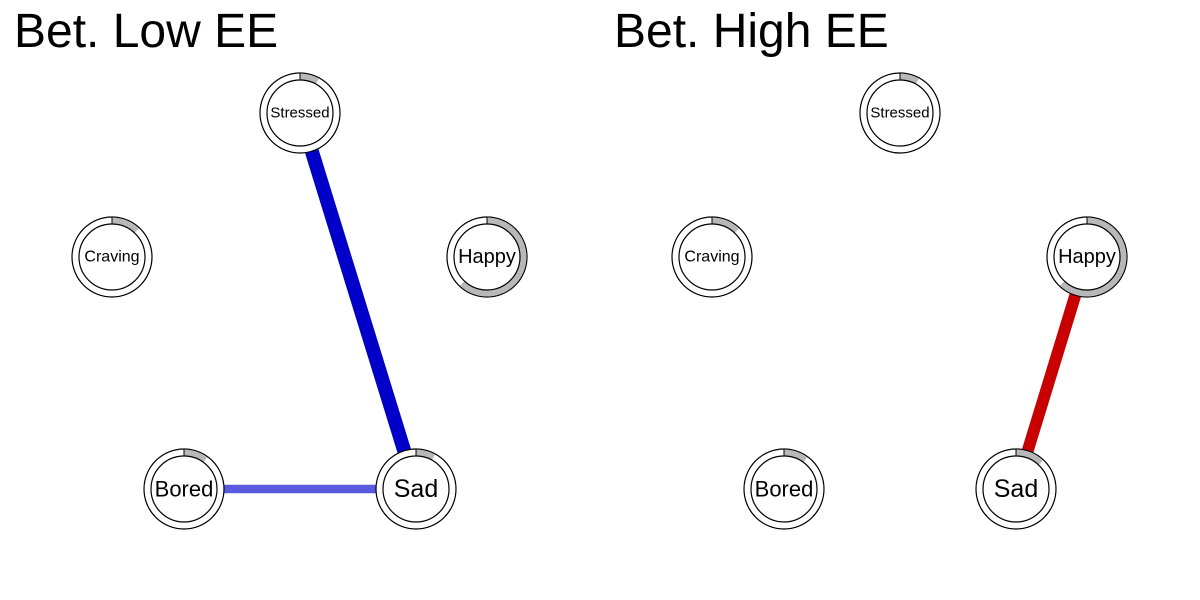  What do you see at coordinates (1051, 373) in the screenshot?
I see `edge-happy-sad` at bounding box center [1051, 373].